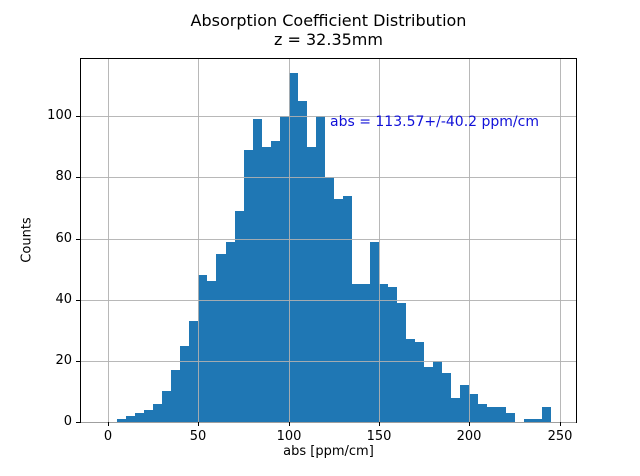  What do you see at coordinates (328, 20) in the screenshot?
I see `chart-title: Absorption Coefficient Distribution` at bounding box center [328, 20].